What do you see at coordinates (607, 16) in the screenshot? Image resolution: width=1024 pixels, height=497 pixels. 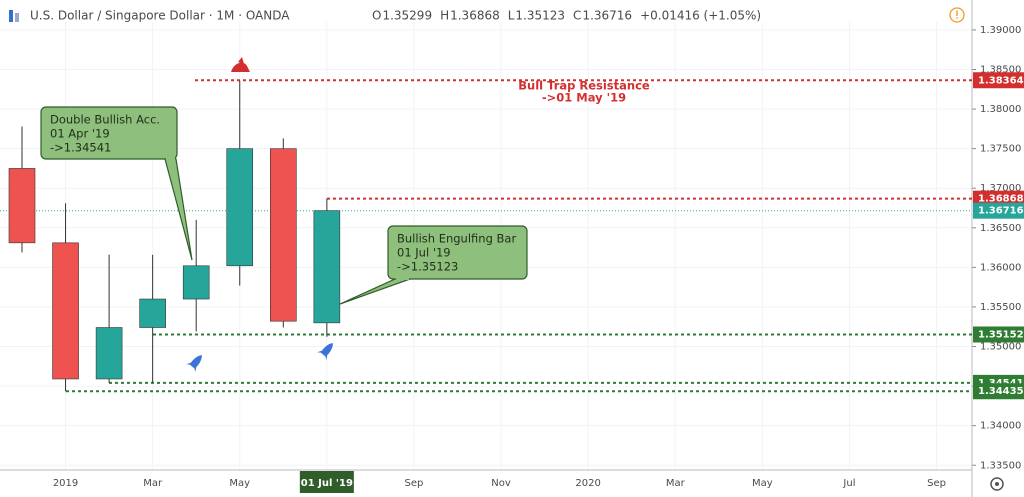 I see `ohlc-value: 1.36716` at bounding box center [607, 16].